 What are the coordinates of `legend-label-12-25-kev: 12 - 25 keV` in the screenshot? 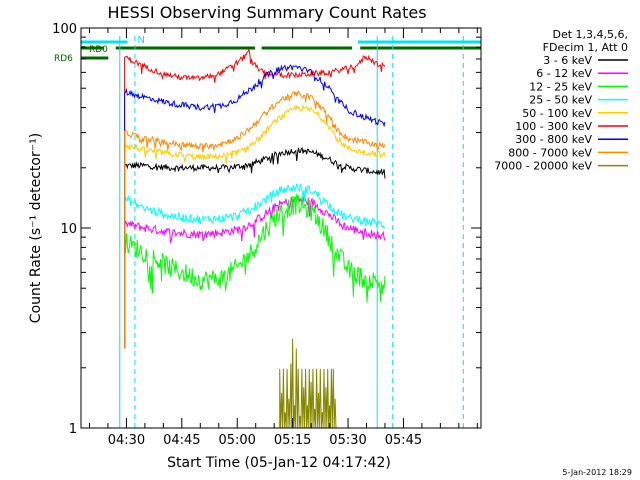 It's located at (560, 86).